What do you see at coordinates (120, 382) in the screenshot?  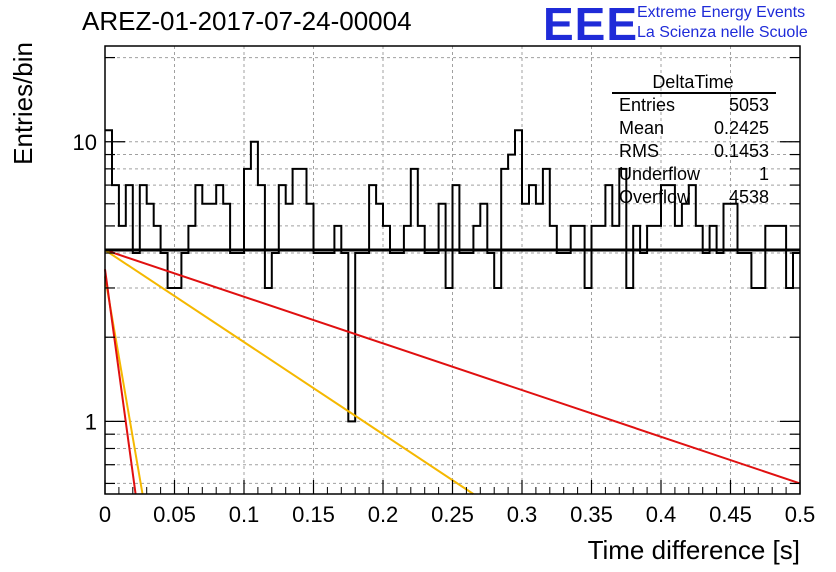 I see `red-fit-line` at bounding box center [120, 382].